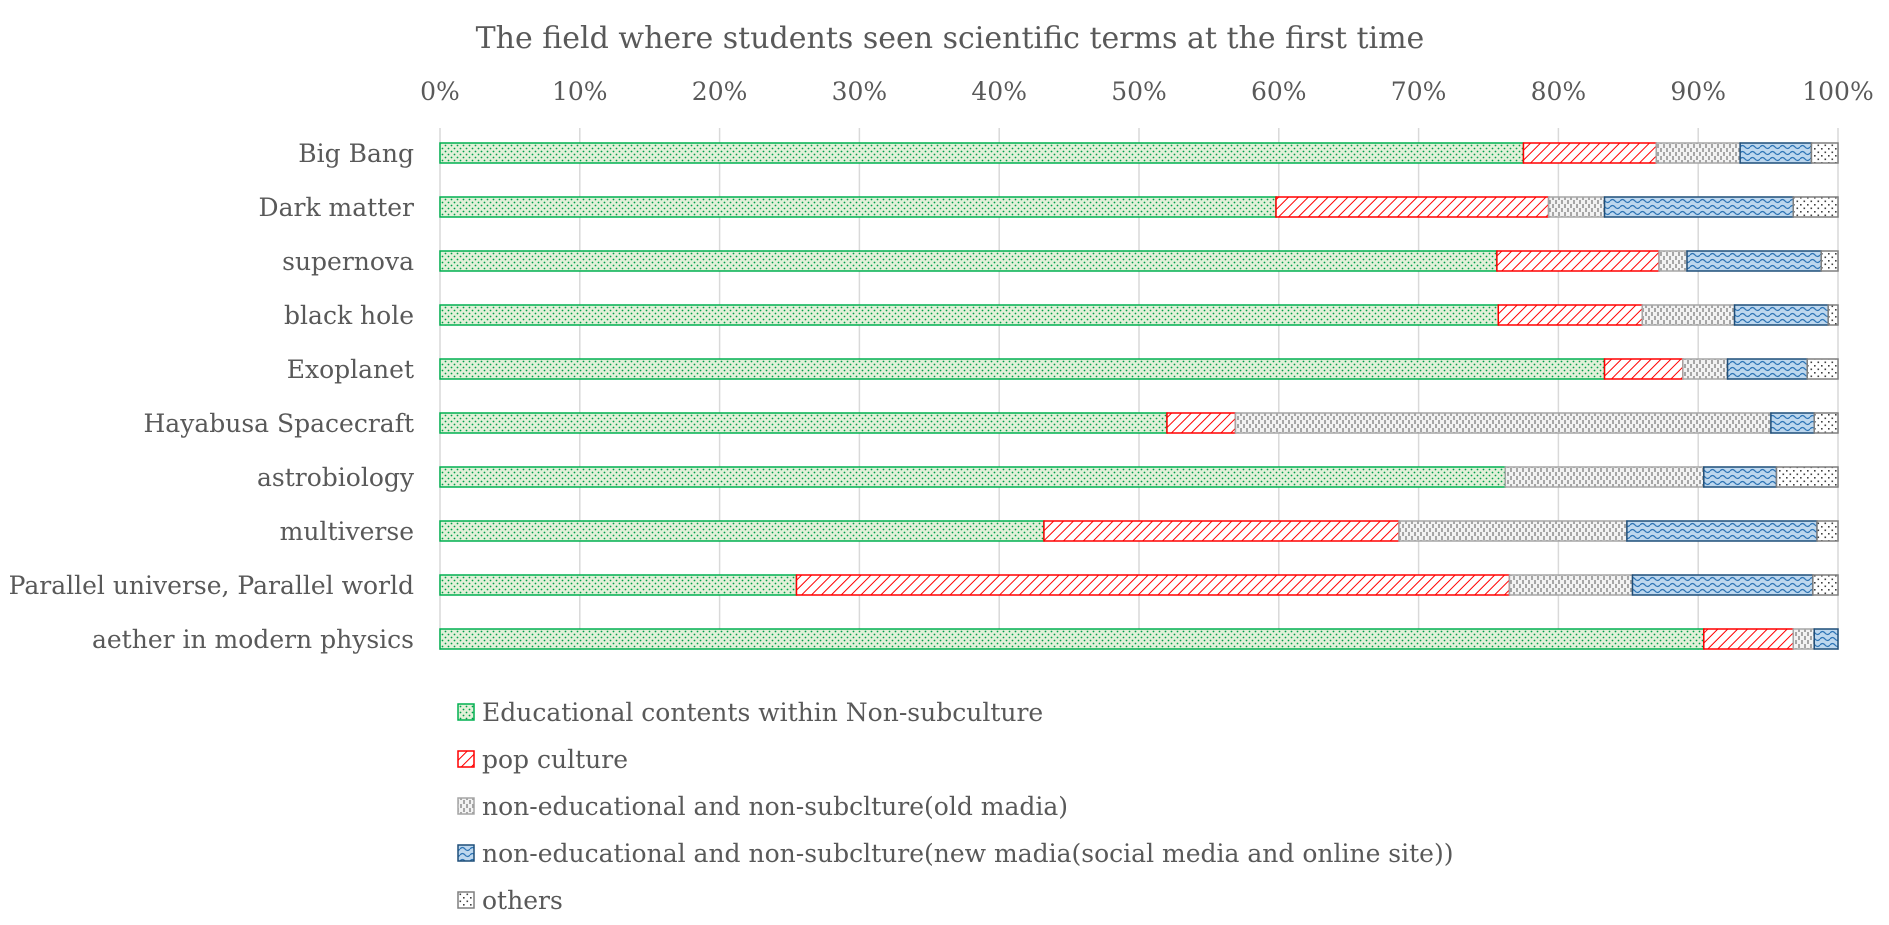 The height and width of the screenshot is (925, 1889). What do you see at coordinates (1698, 91) in the screenshot?
I see `x-tick-label: 90%` at bounding box center [1698, 91].